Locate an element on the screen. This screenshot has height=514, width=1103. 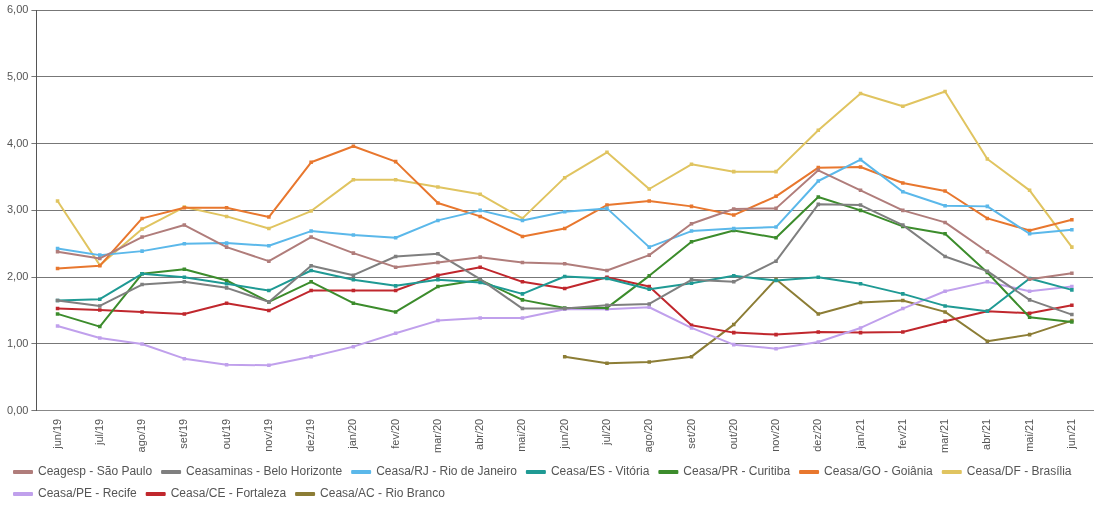
x-tick-label: out/19 is located at coordinates (225, 434).